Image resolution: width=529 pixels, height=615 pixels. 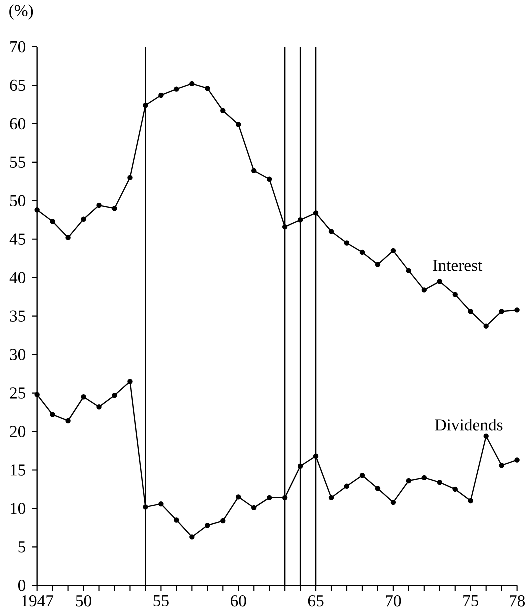 What do you see at coordinates (18, 201) in the screenshot?
I see `y-tick-label: 50` at bounding box center [18, 201].